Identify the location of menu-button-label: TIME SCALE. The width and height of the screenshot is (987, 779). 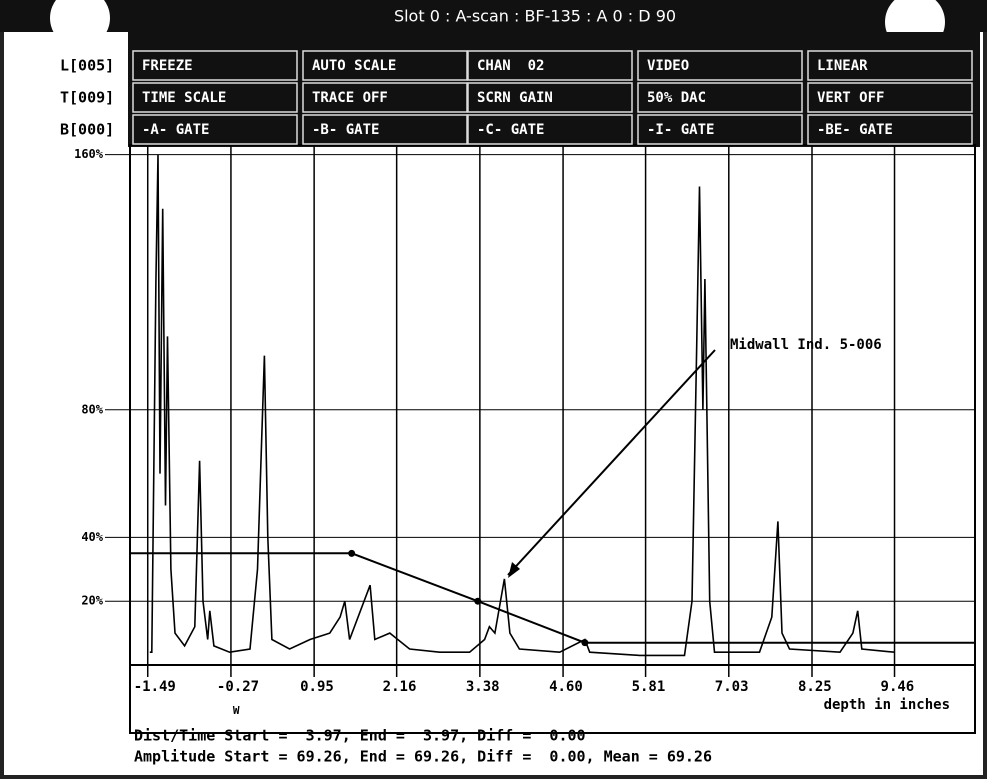
(184, 98).